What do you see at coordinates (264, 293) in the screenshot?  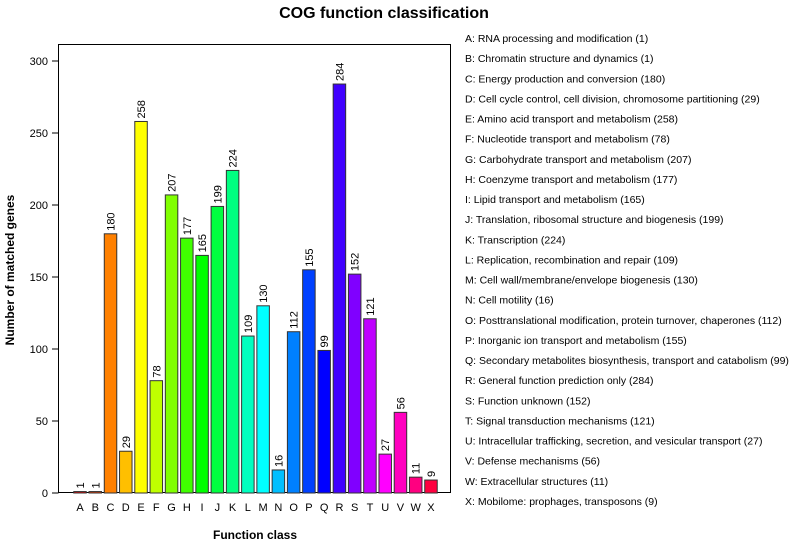 I see `bar-value-label: 130` at bounding box center [264, 293].